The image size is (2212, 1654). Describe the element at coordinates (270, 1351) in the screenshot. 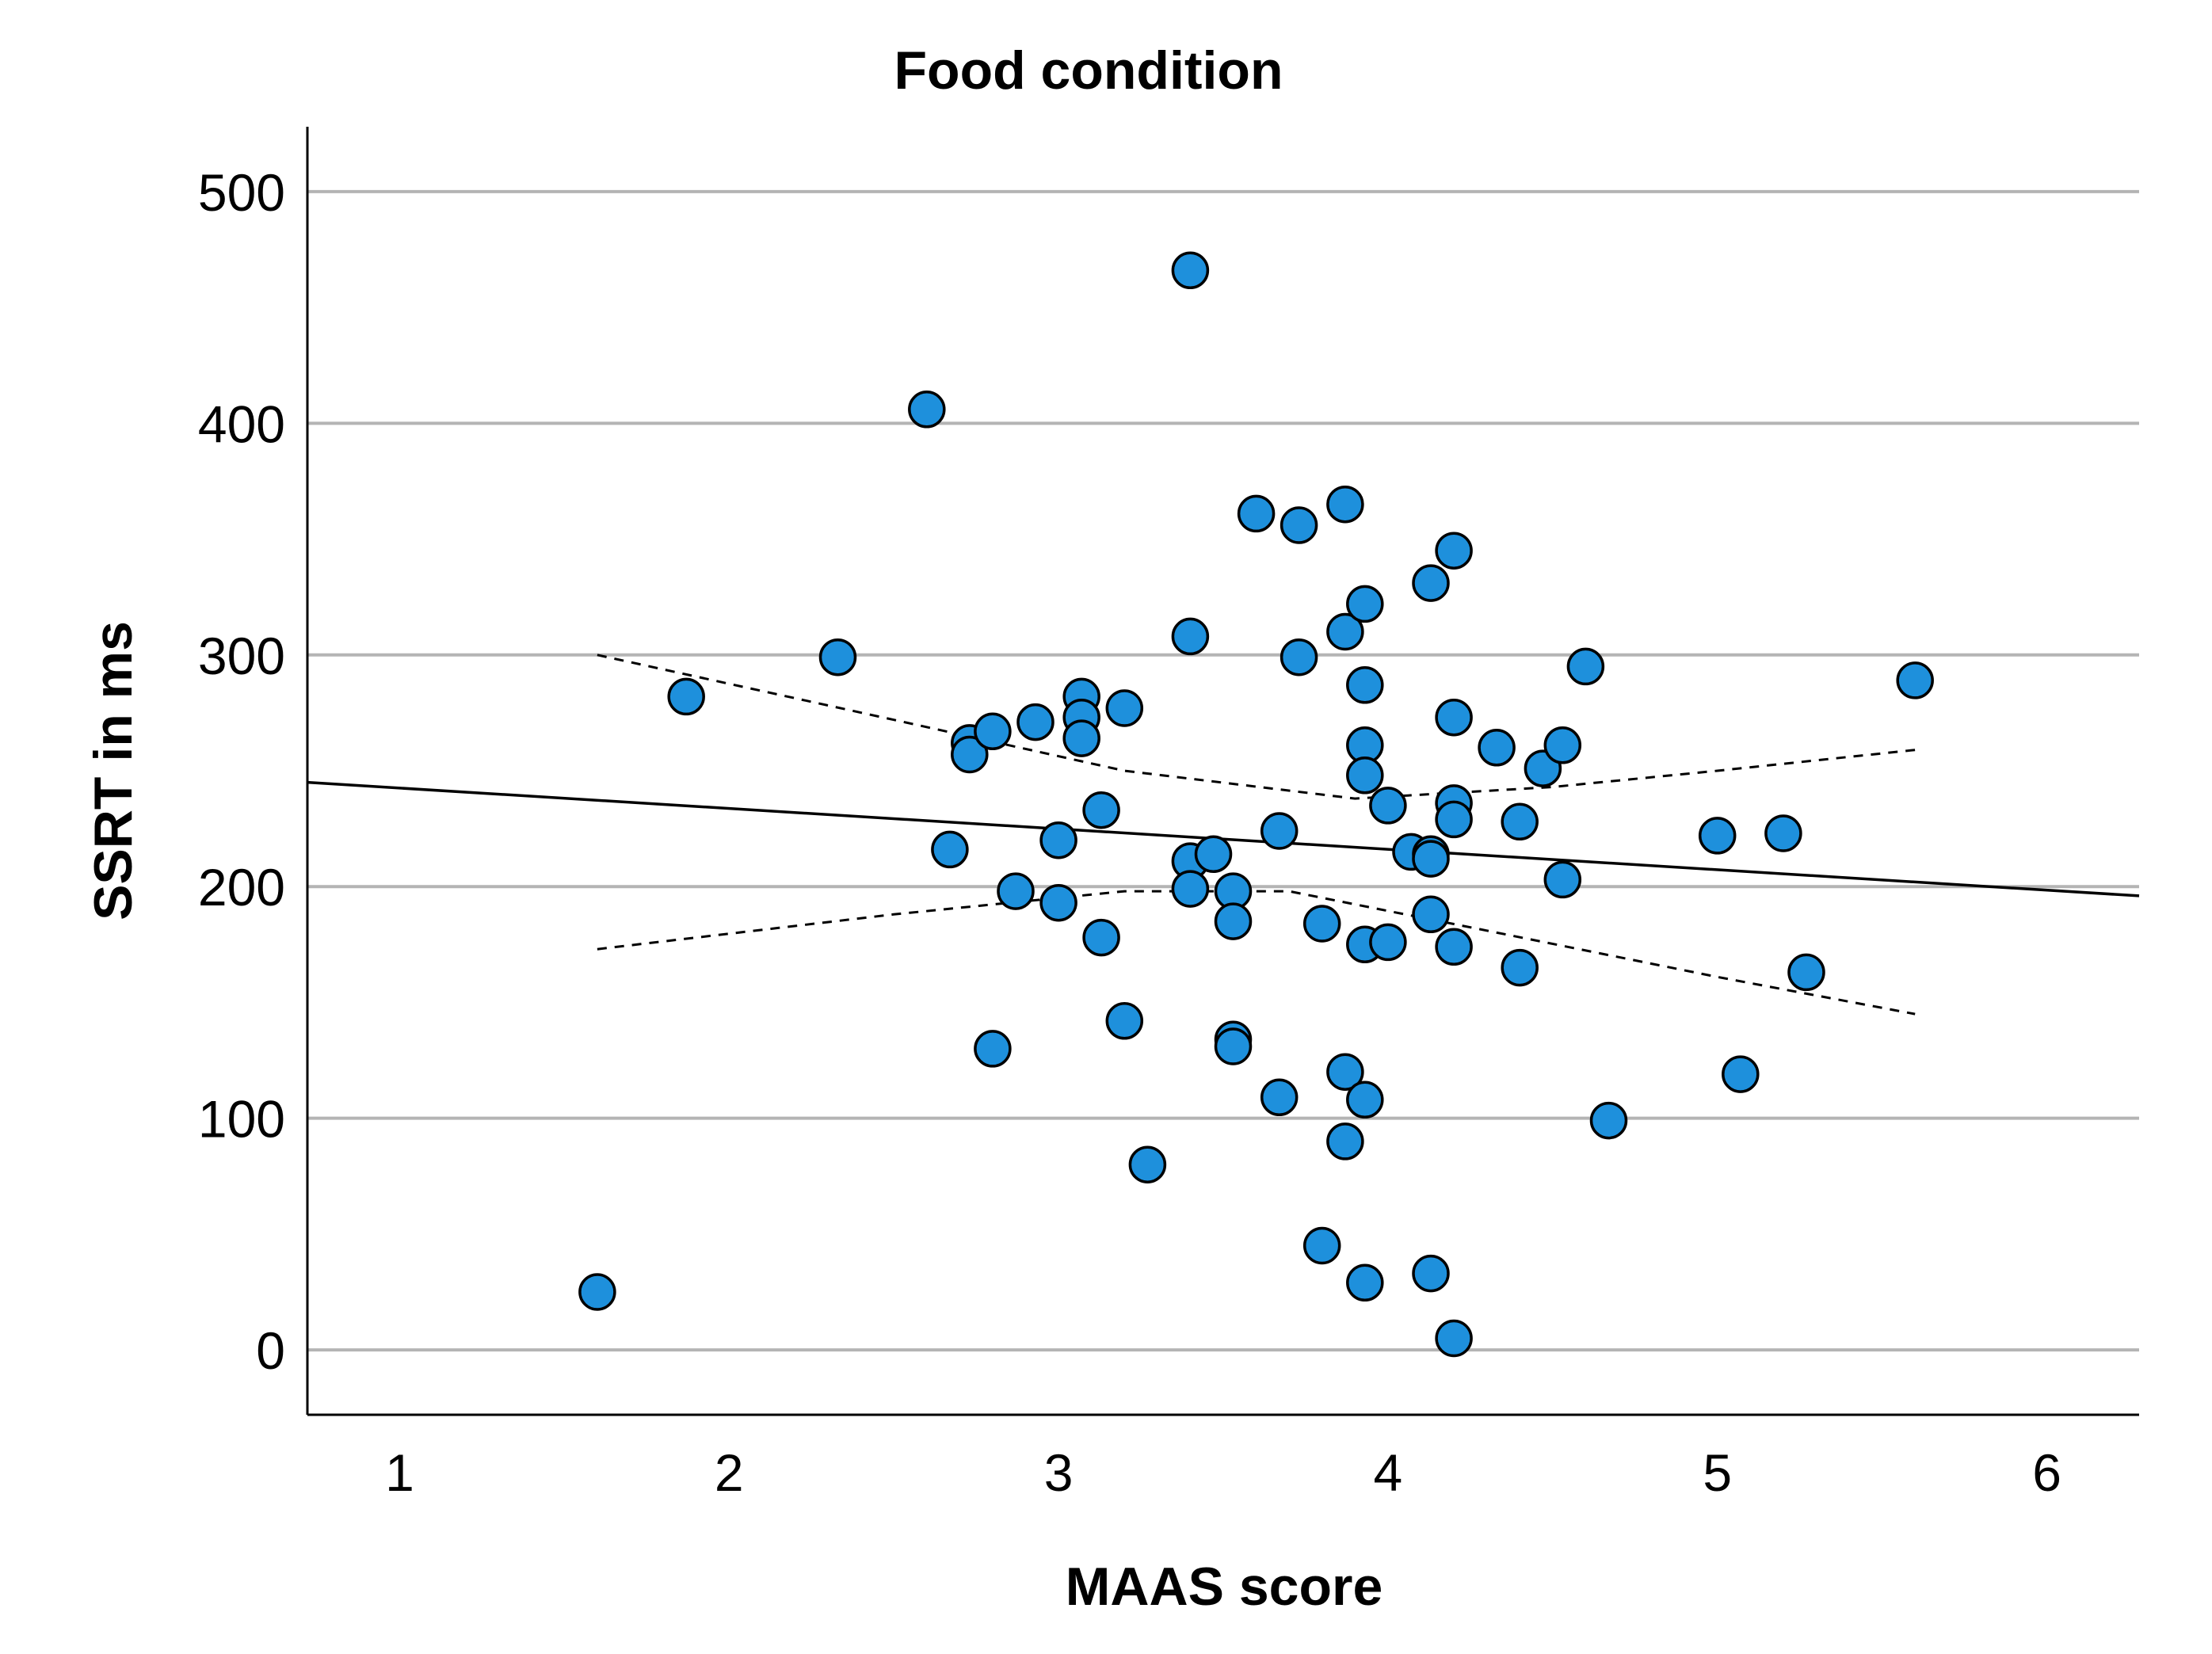

I see `y-tick-label: 0` at that location.